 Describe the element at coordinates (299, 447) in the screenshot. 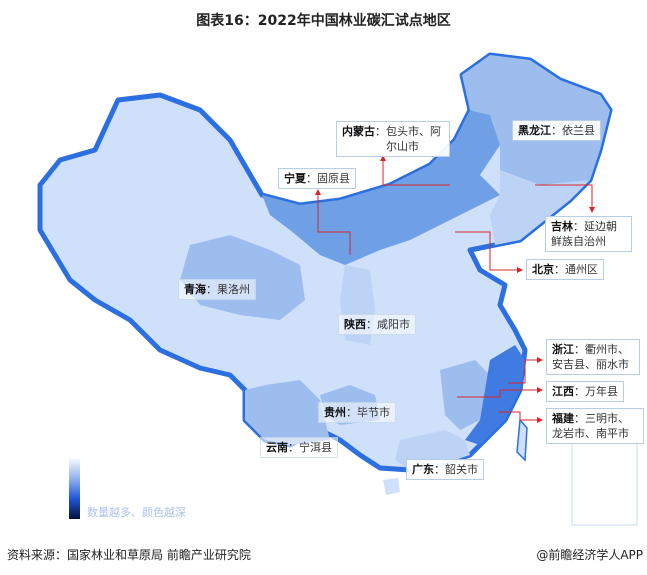

I see `label-yunnan: 云南：宁洱县` at that location.